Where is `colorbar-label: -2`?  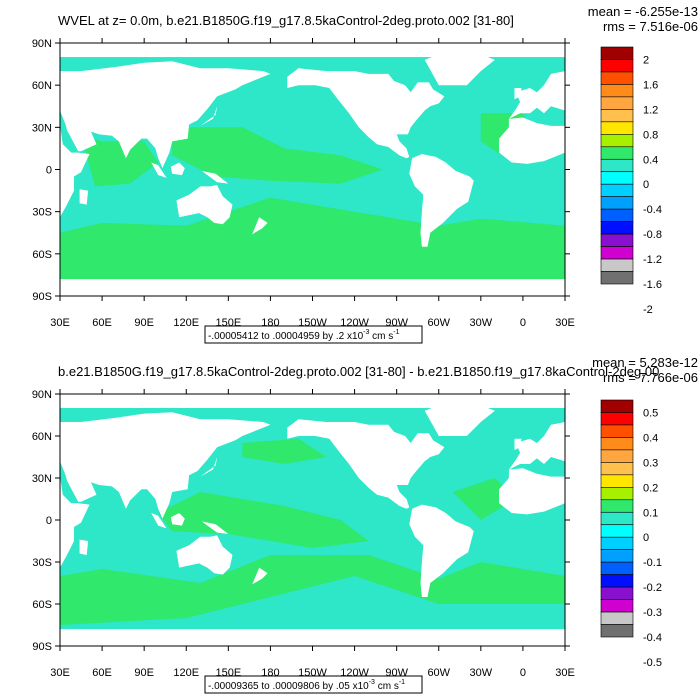
colorbar-label: -2 is located at coordinates (648, 310).